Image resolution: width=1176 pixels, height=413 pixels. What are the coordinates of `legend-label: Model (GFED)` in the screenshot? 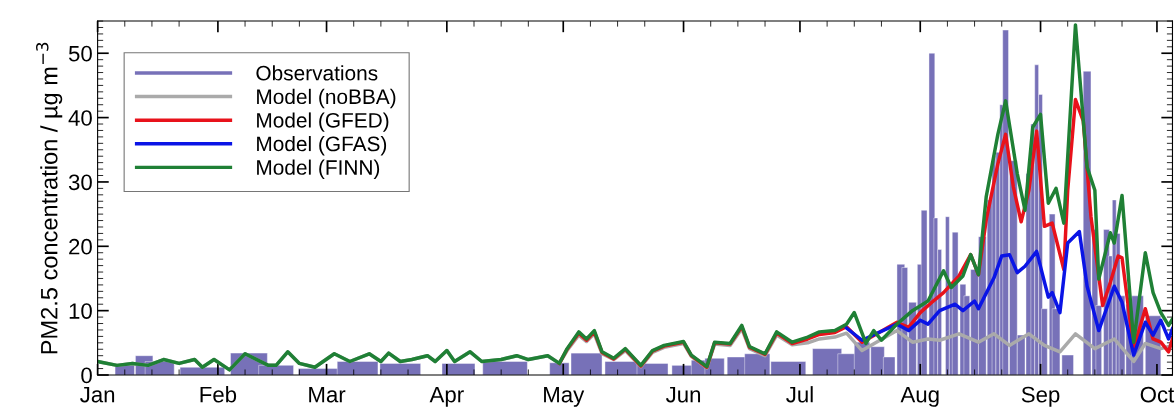 It's located at (323, 122).